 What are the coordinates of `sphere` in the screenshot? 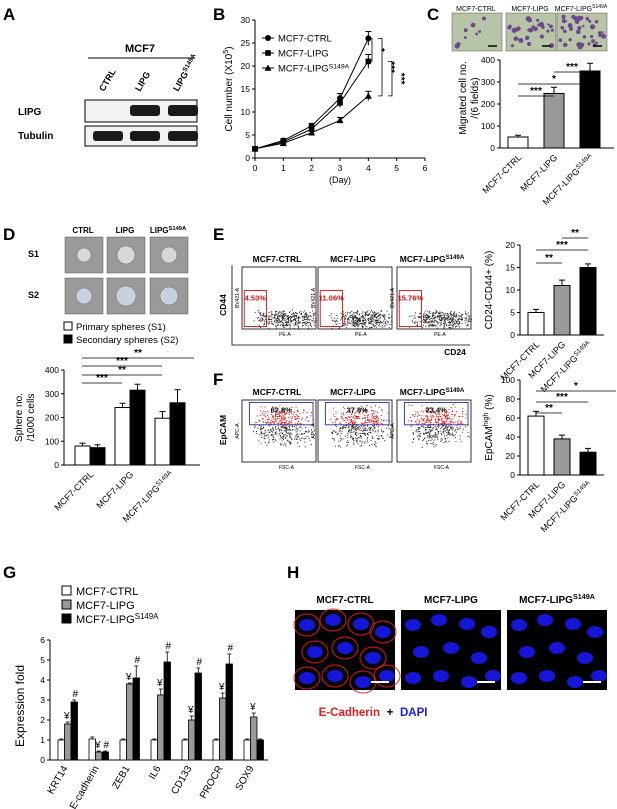 It's located at (169, 296).